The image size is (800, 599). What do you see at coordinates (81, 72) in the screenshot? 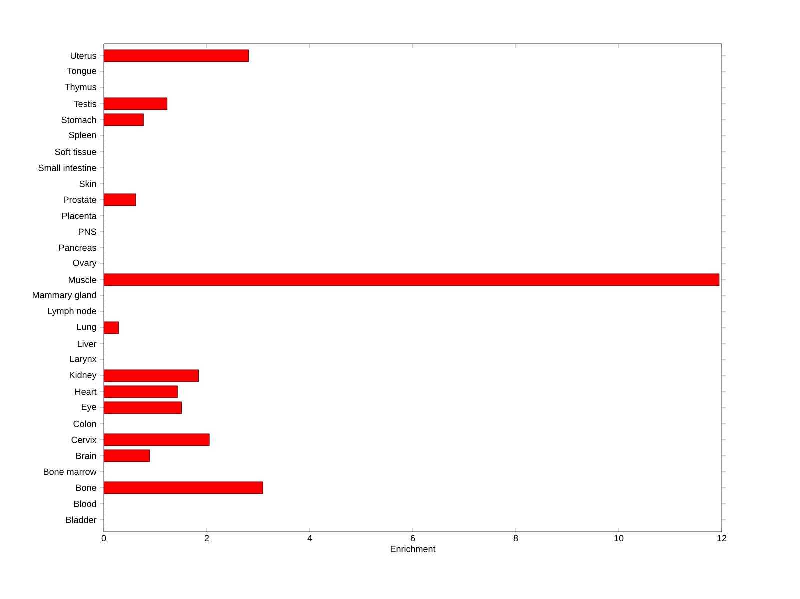
I see `y-tick-label: Tongue` at bounding box center [81, 72].